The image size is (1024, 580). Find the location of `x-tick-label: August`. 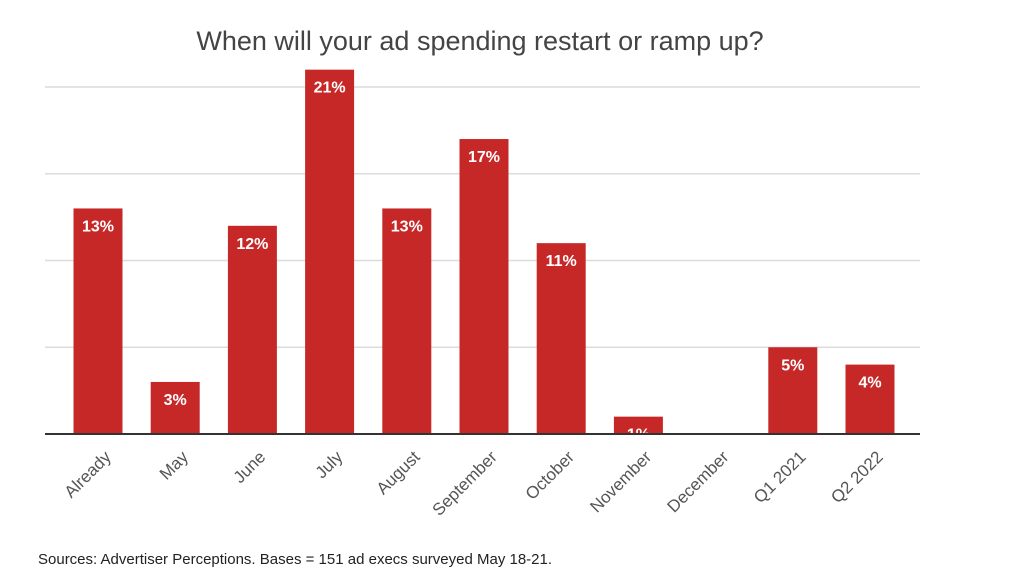

x-tick-label: August is located at coordinates (398, 472).